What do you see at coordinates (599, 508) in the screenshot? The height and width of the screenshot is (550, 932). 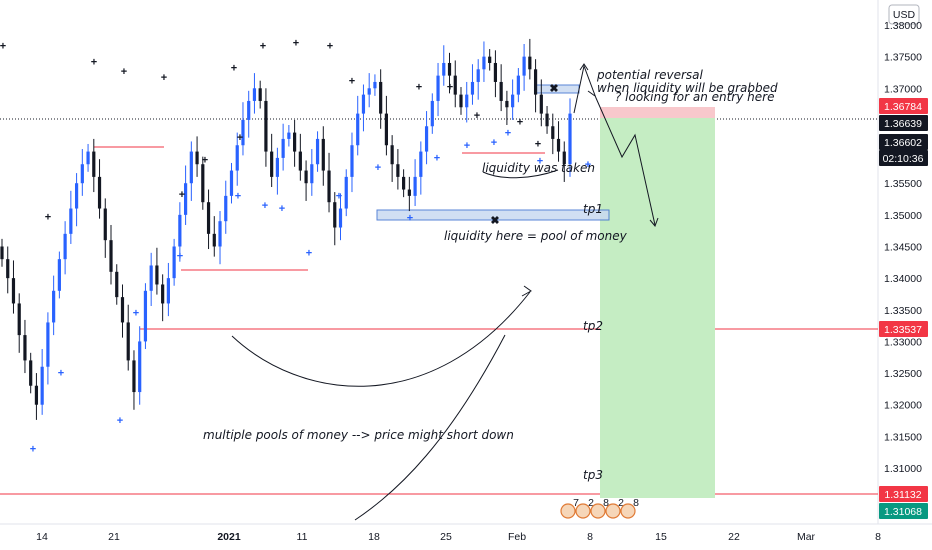 I see `event-badge: 8` at bounding box center [599, 508].